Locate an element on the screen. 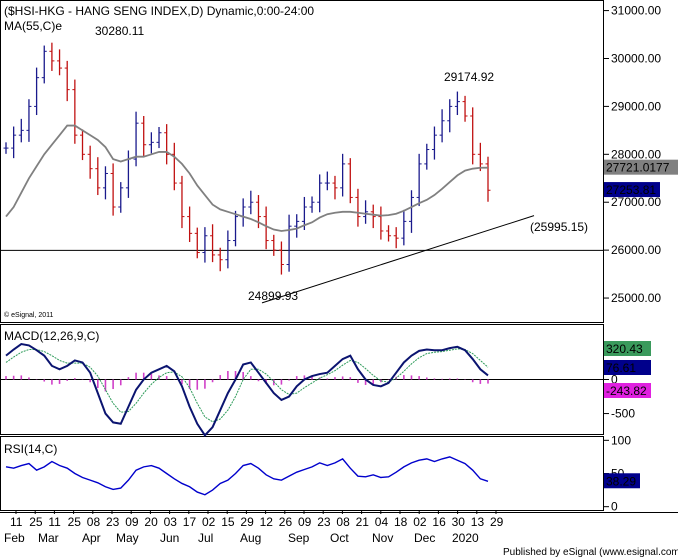 The image size is (678, 560). rsi-value-text: 38.29 is located at coordinates (621, 481).